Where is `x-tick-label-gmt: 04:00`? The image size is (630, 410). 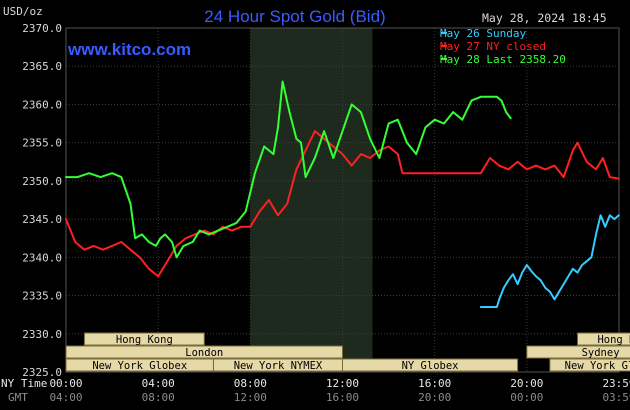
x-tick-label-gmt: 04:00 is located at coordinates (65, 397).